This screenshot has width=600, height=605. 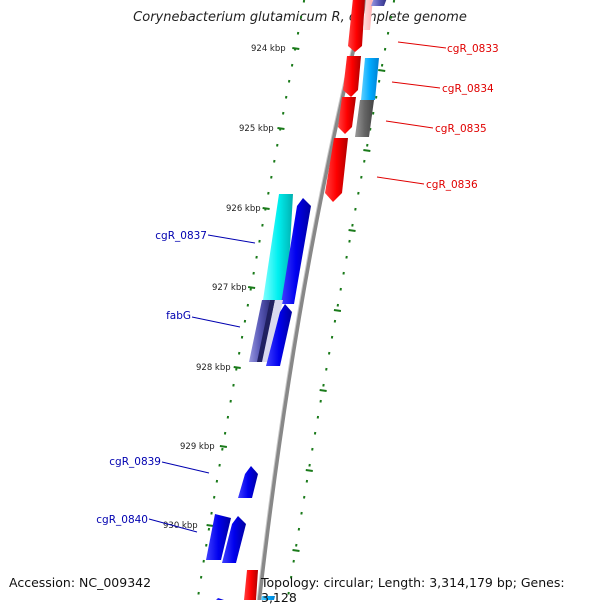 What do you see at coordinates (256, 129) in the screenshot?
I see `tick-label-925: 925 kbp` at bounding box center [256, 129].